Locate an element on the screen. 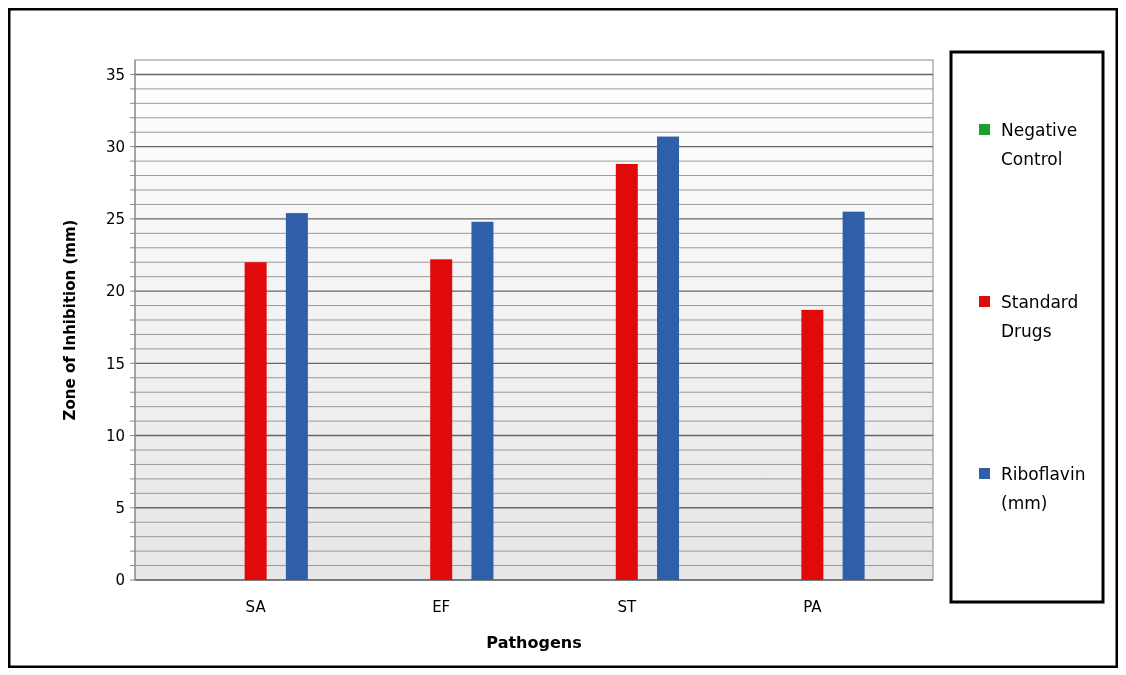 The width and height of the screenshot is (1126, 675). y-axis-title: Zone of Inhibition (mm) is located at coordinates (70, 320).